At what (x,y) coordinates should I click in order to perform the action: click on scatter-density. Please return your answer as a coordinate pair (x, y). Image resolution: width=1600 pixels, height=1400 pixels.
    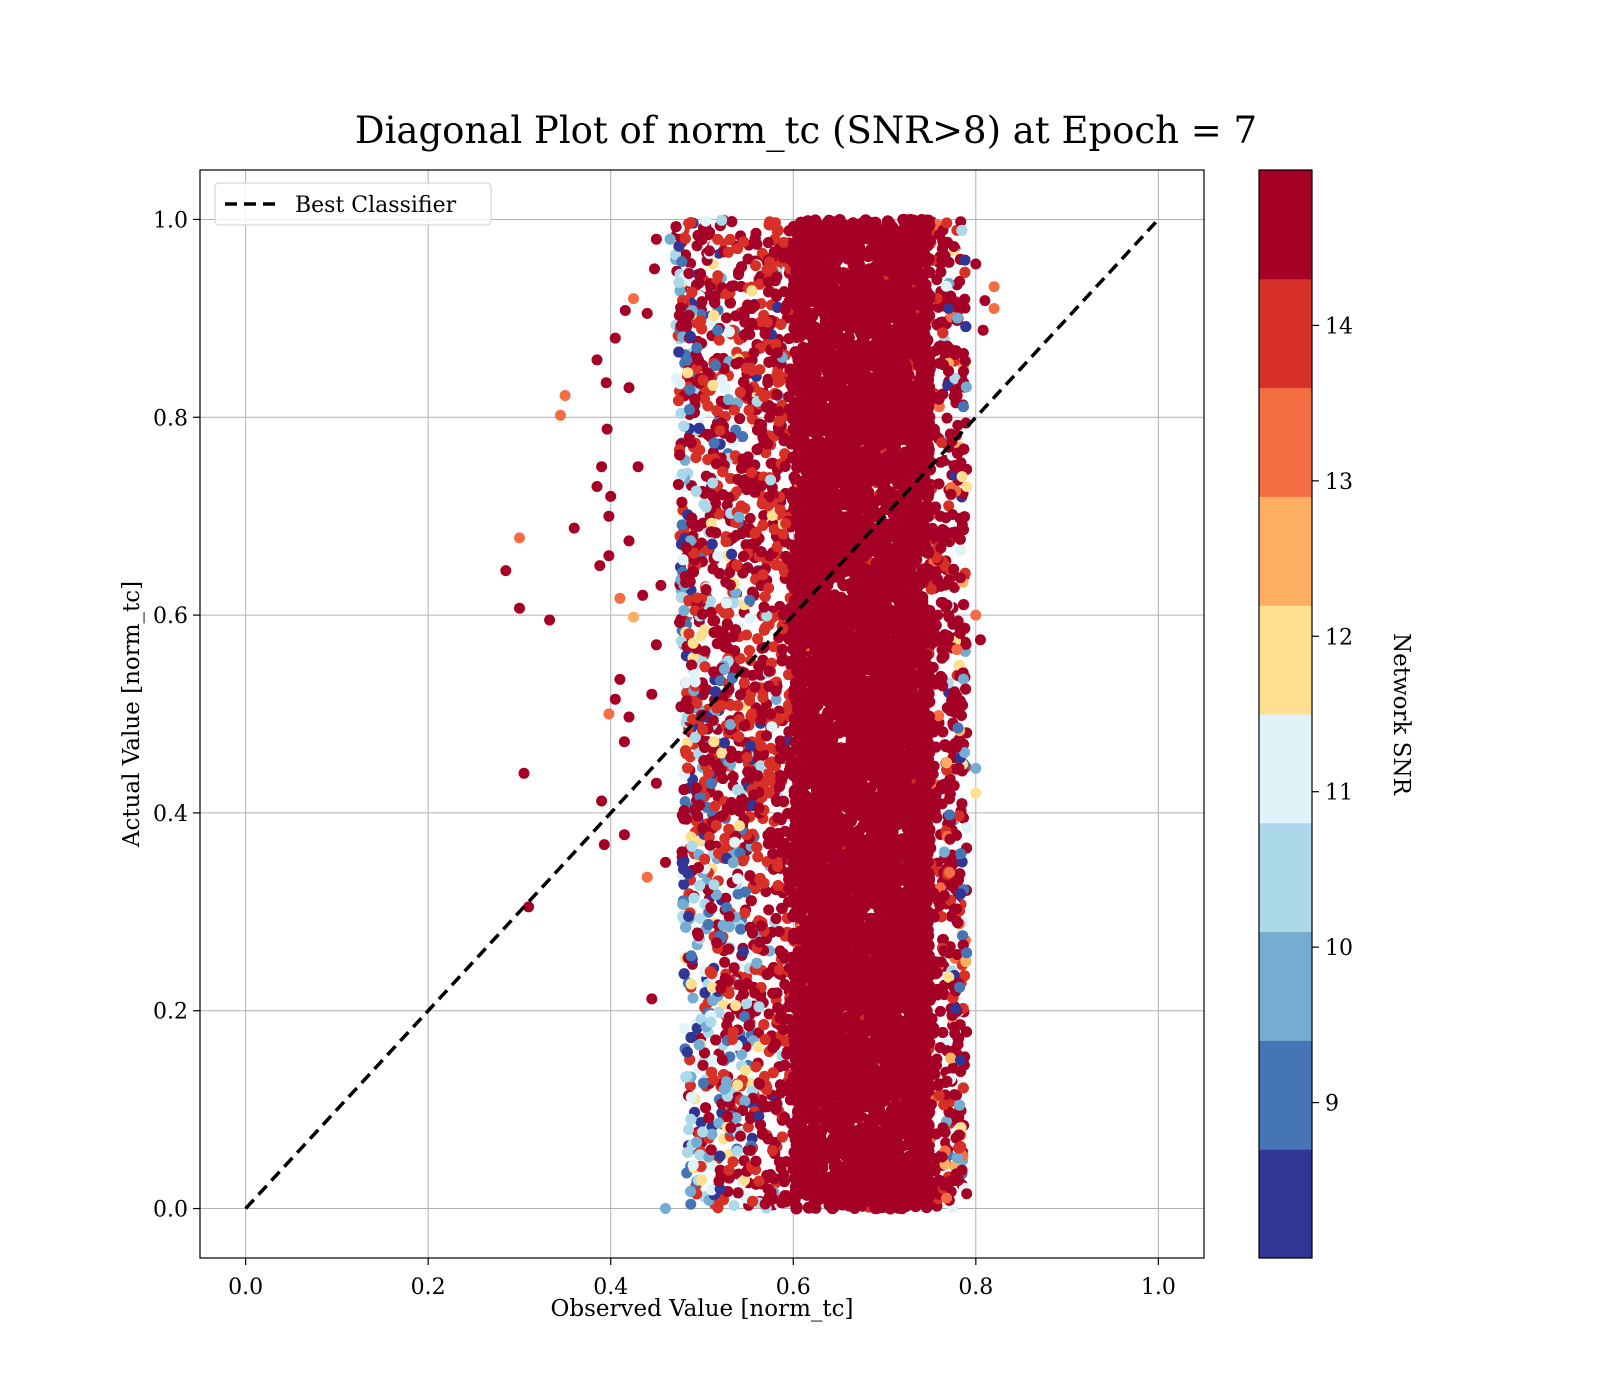
    Looking at the image, I should click on (821, 714).